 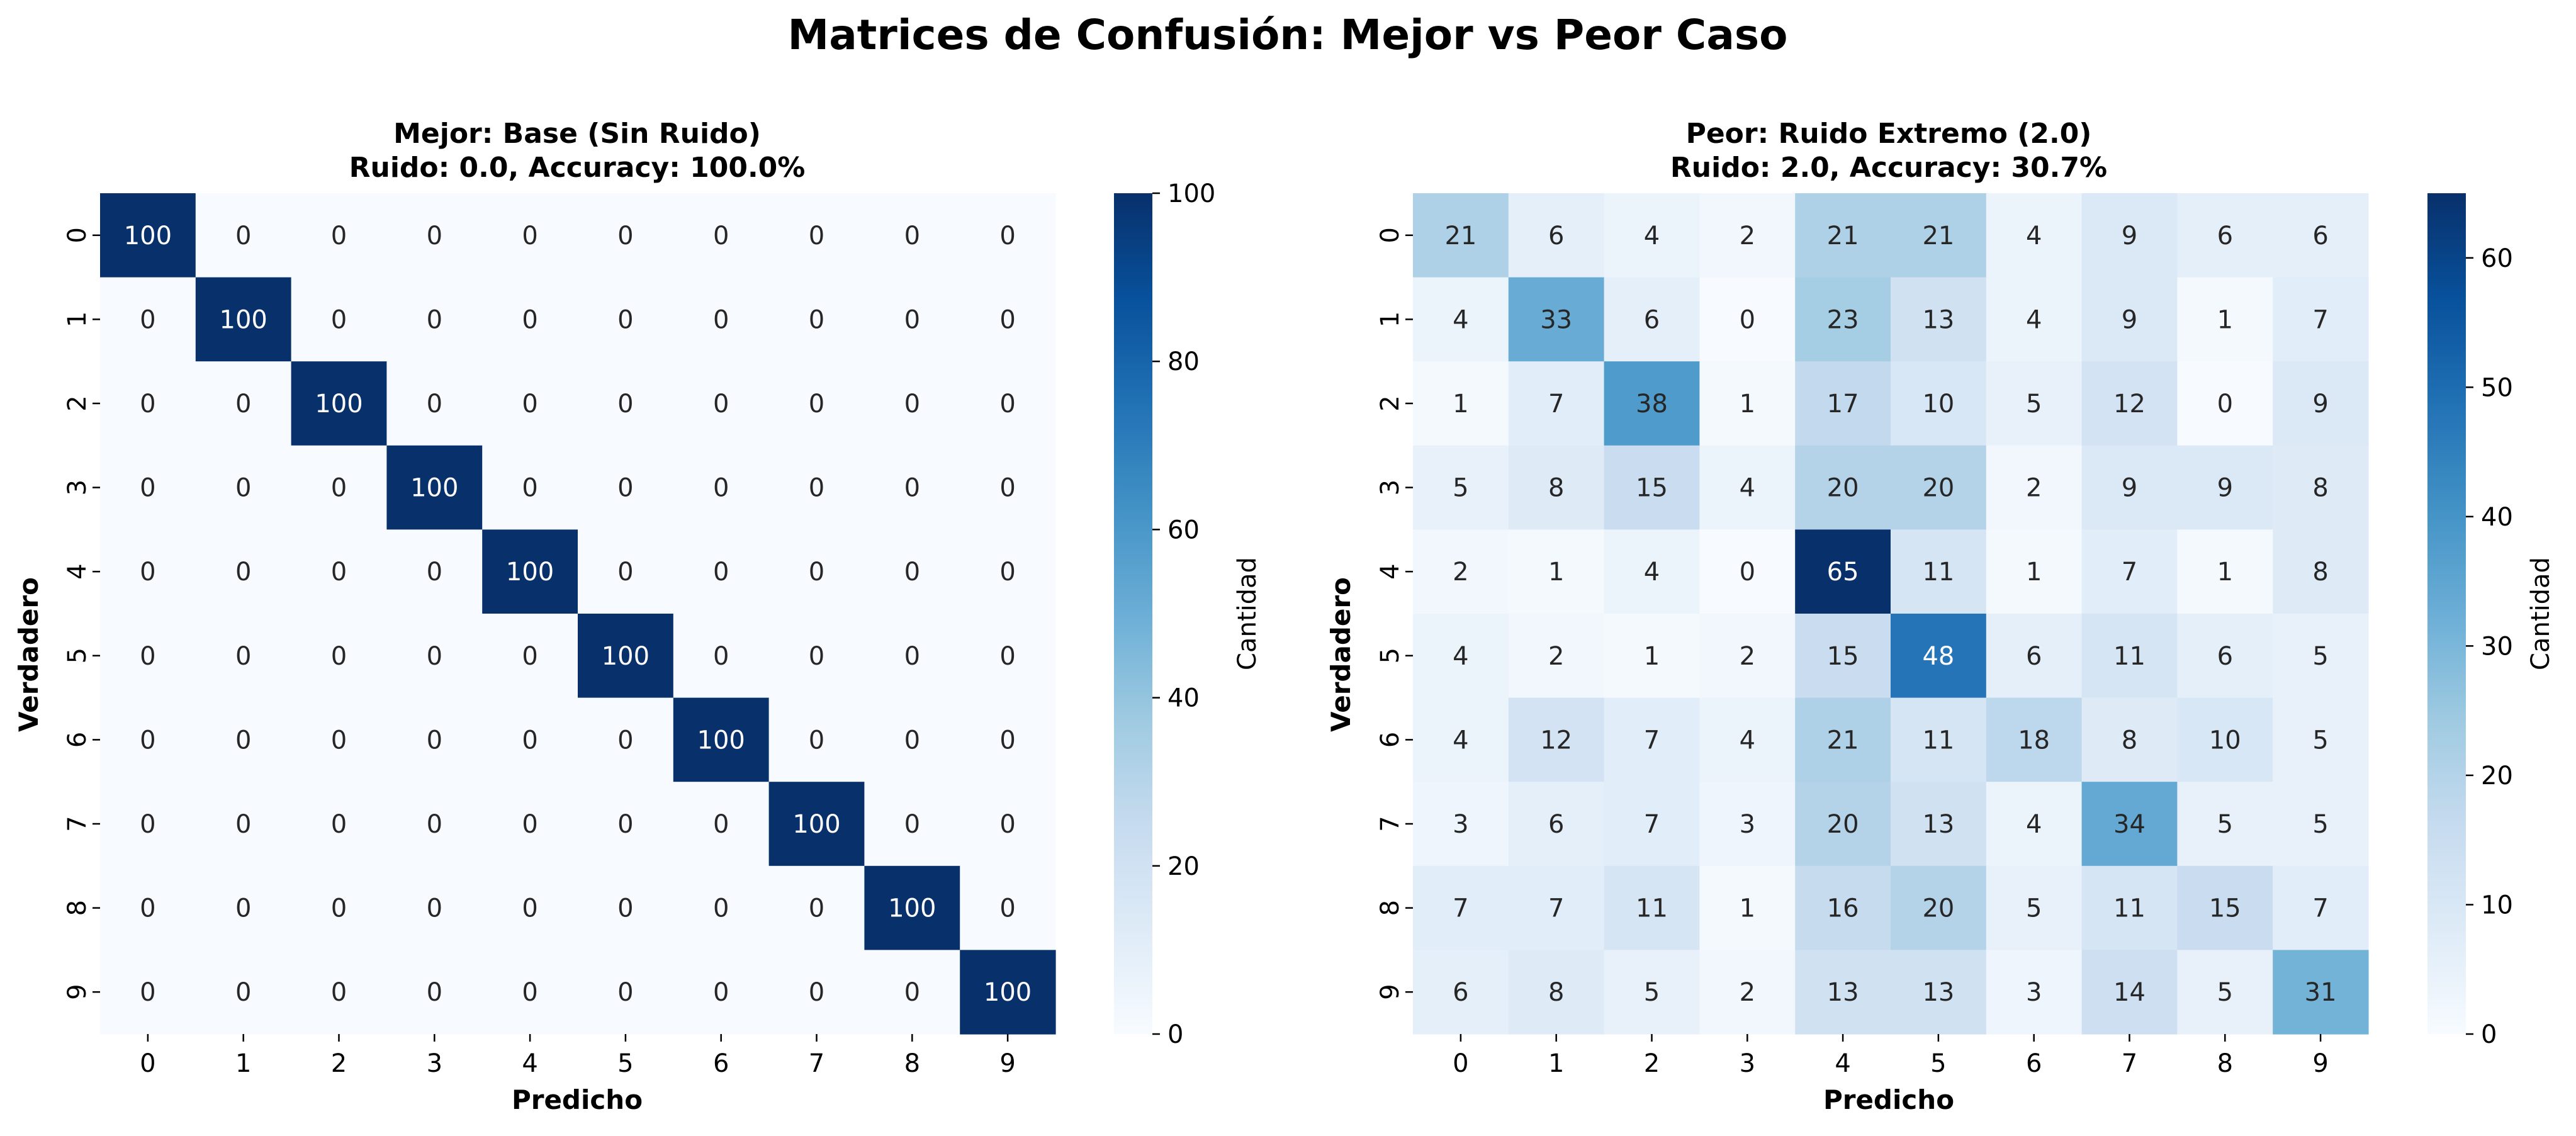 I want to click on cell-value-label: 100, so click(x=721, y=740).